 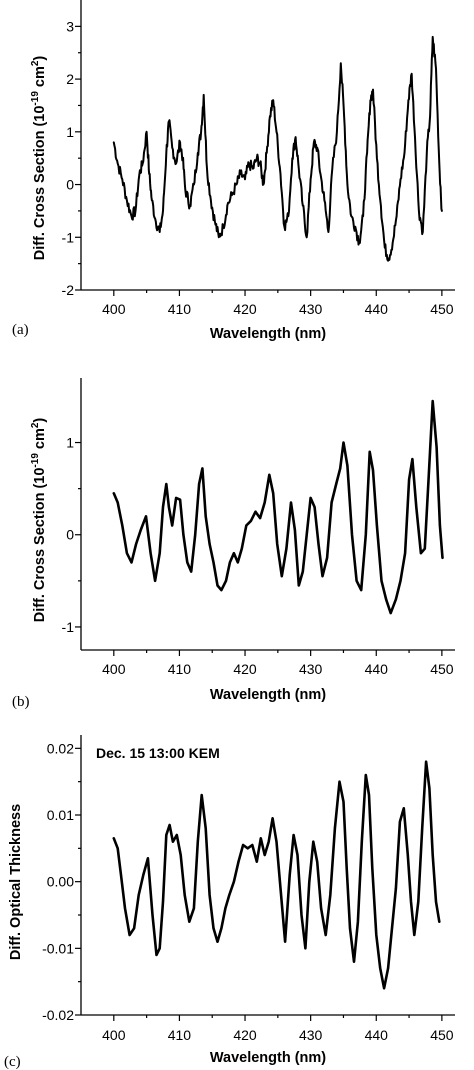 I want to click on panel-b-x-tick-label: 400, so click(x=114, y=669).